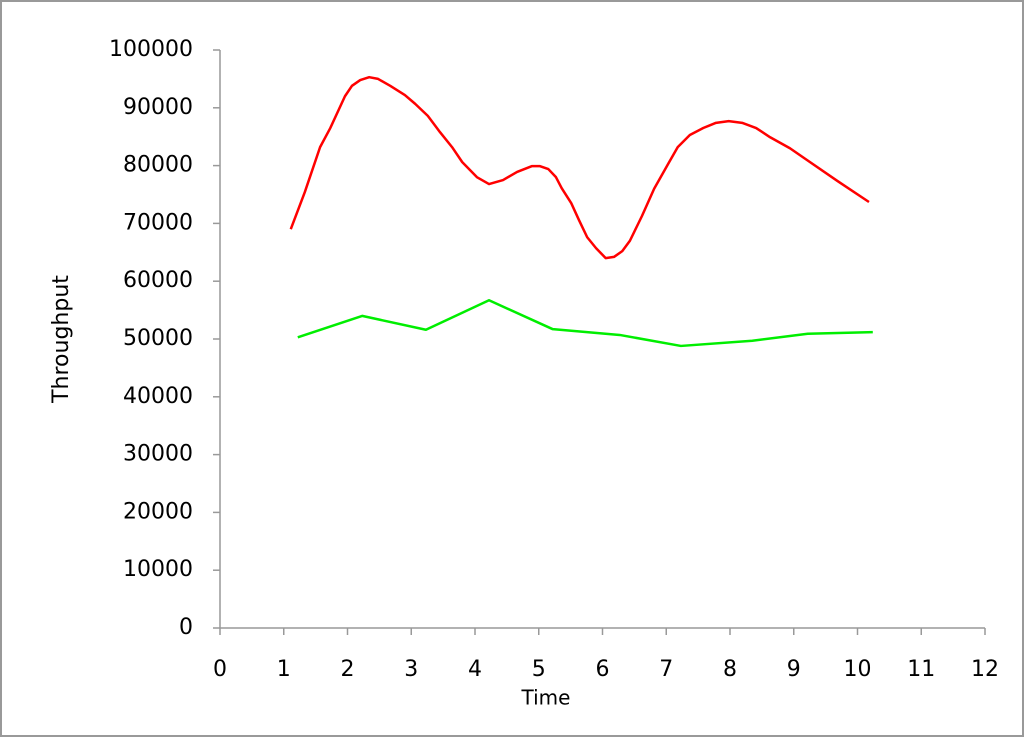  Describe the element at coordinates (61, 339) in the screenshot. I see `y-axis-label: Throughput` at that location.